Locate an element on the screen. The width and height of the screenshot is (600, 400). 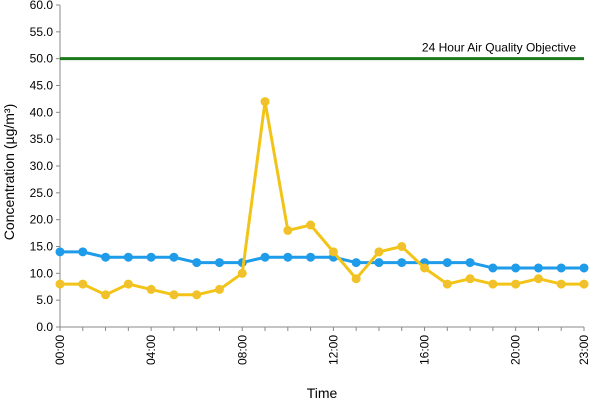
y-tick-label: 5.0 is located at coordinates (44, 300).